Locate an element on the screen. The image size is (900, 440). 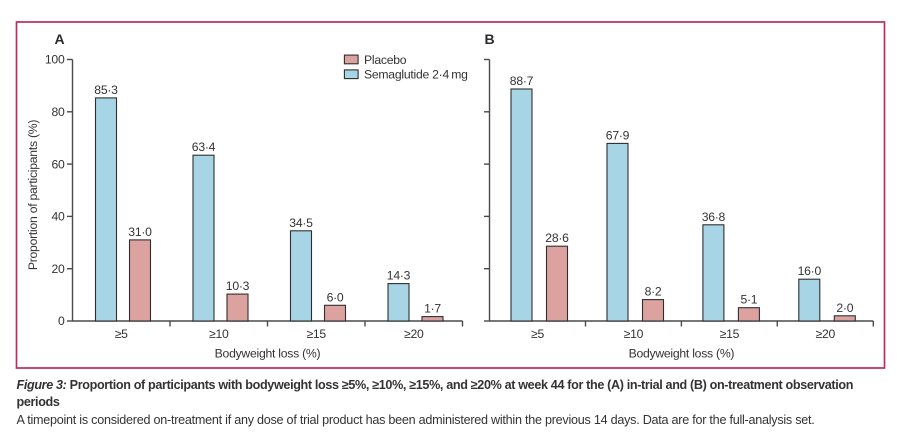
svg-text: 63·4 is located at coordinates (204, 147).